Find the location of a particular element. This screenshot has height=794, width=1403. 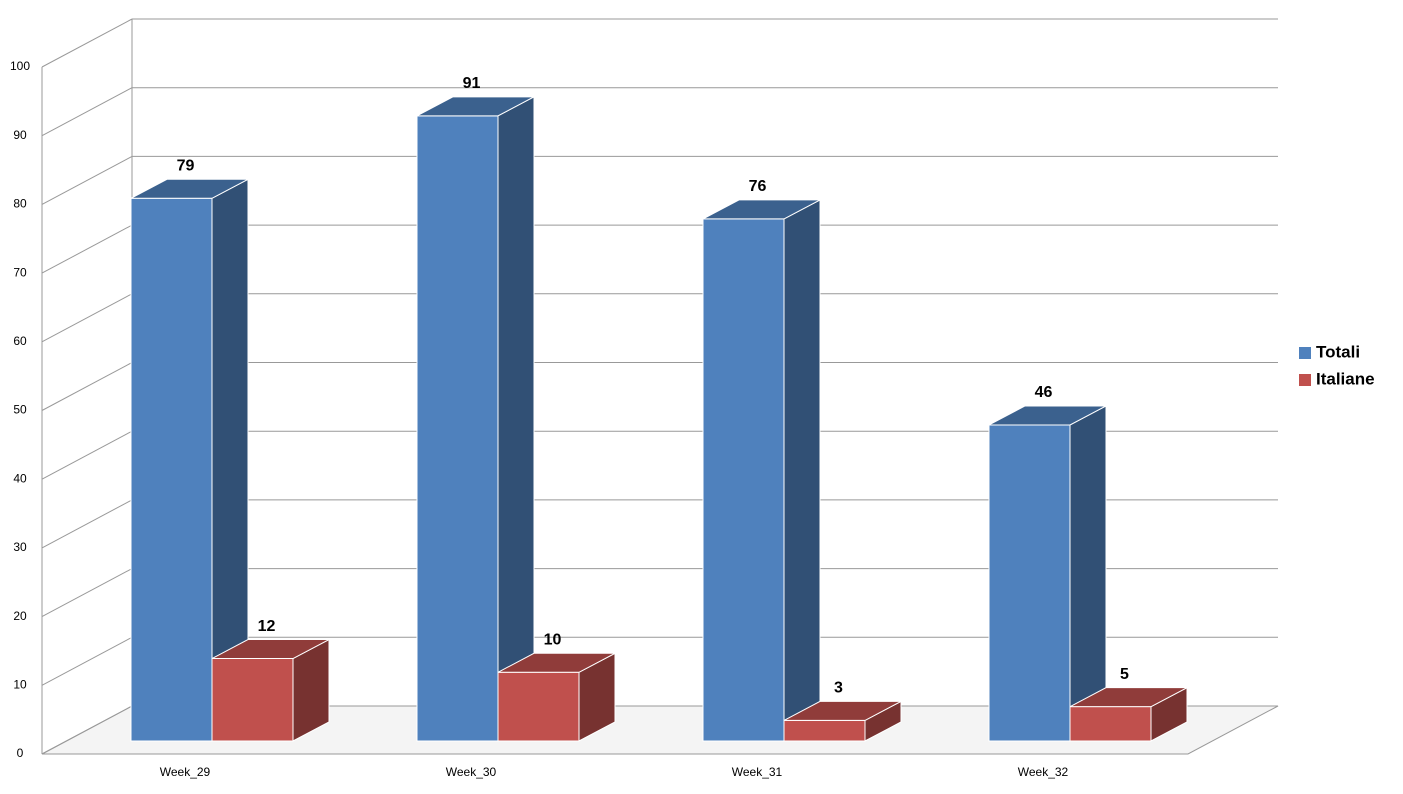

y-tick-label: 10 is located at coordinates (20, 684).